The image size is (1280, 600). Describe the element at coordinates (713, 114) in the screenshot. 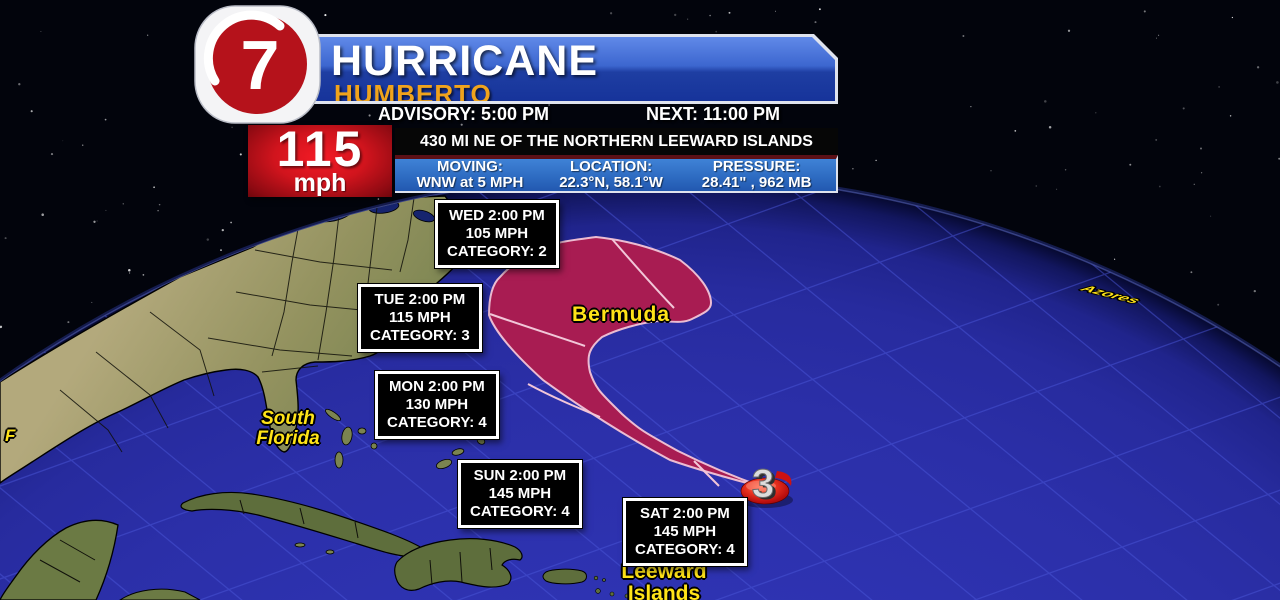

I see `next-advisory-time: NEXT: 11:00 PM` at that location.